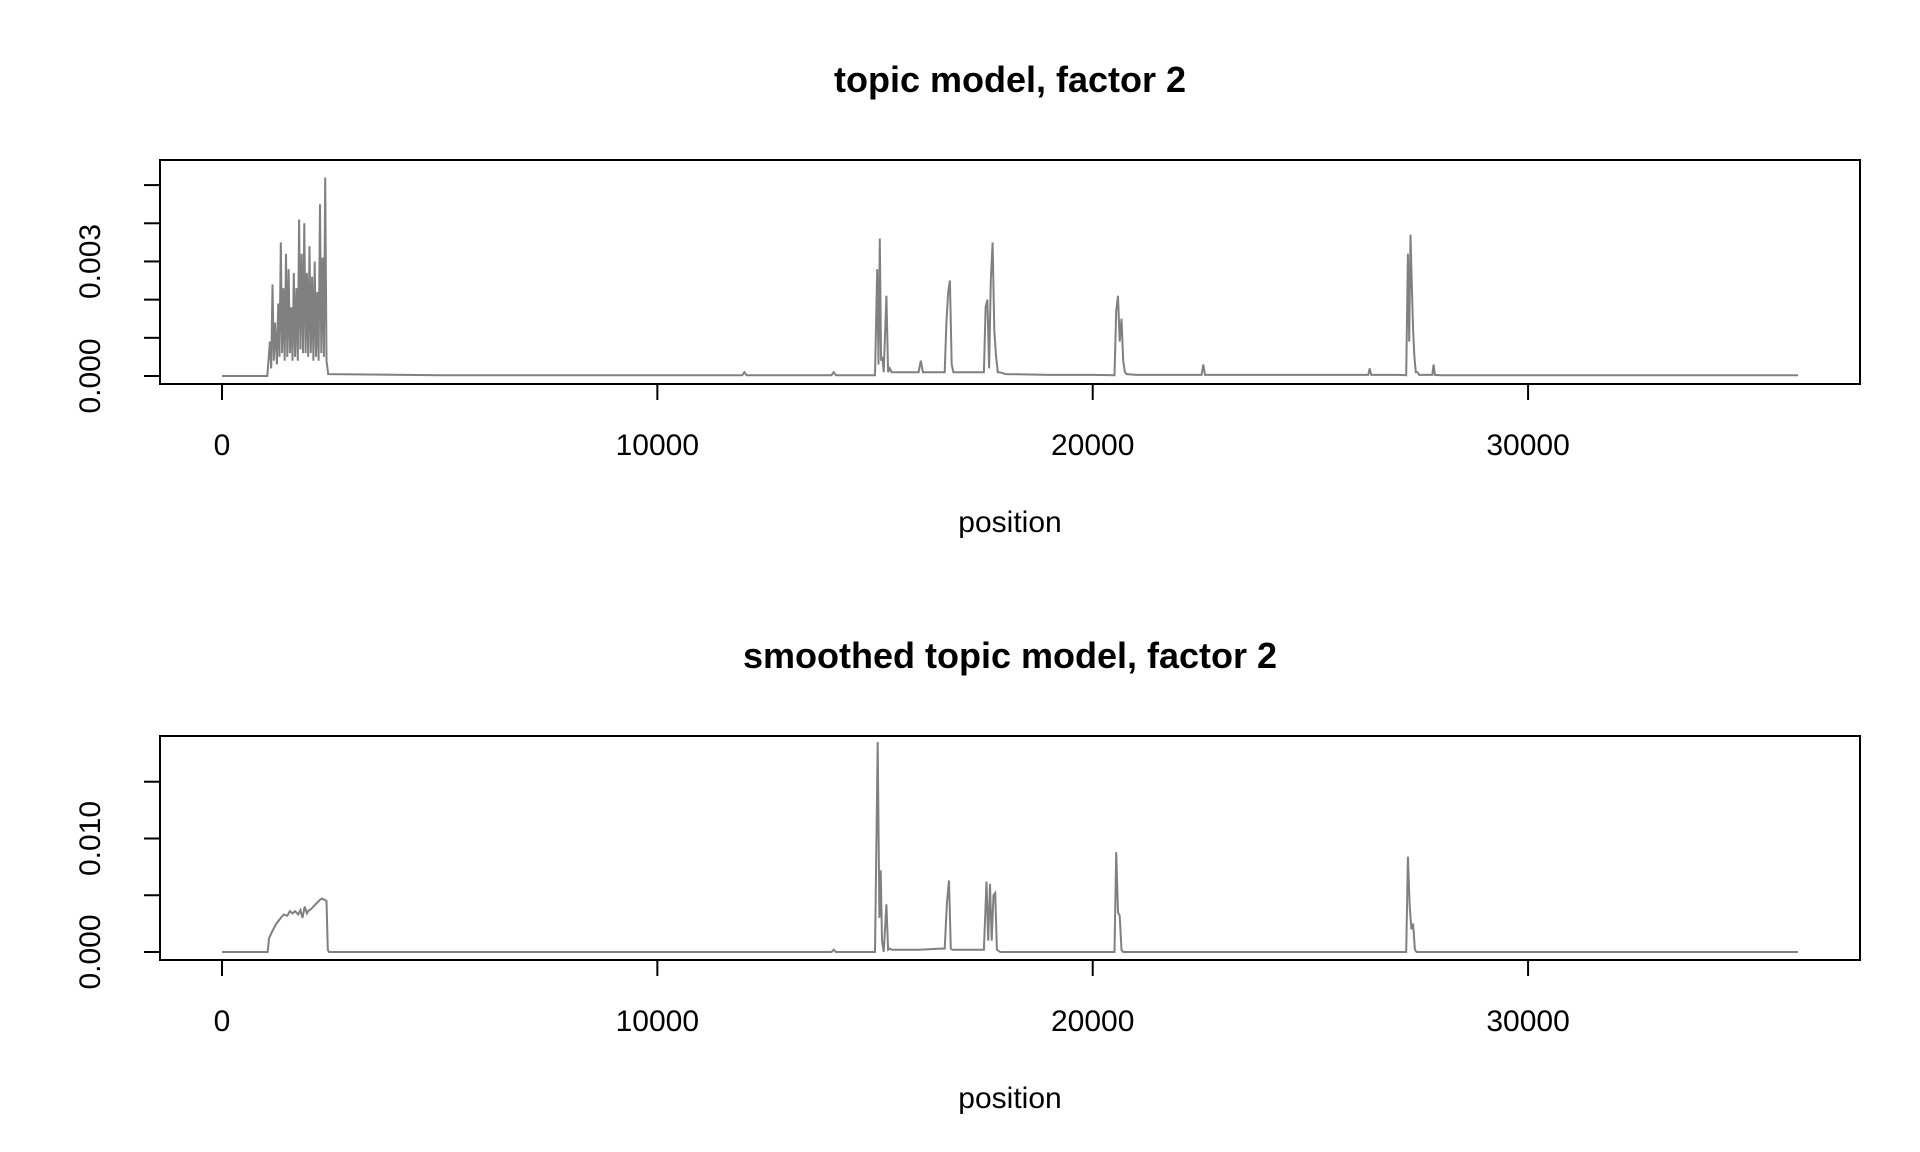  Describe the element at coordinates (90, 838) in the screenshot. I see `y-tick-label: 0.010` at that location.